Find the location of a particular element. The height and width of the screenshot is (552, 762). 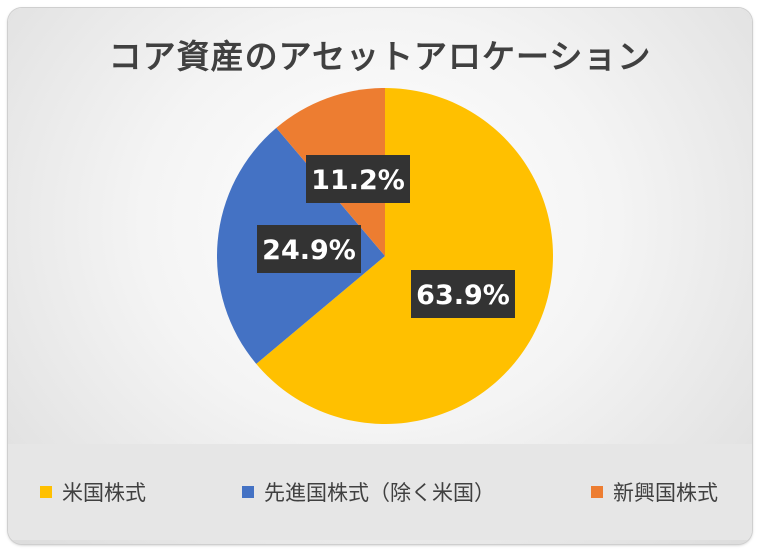

legend-item-2: 先進国株式（除く米国） is located at coordinates (368, 492).